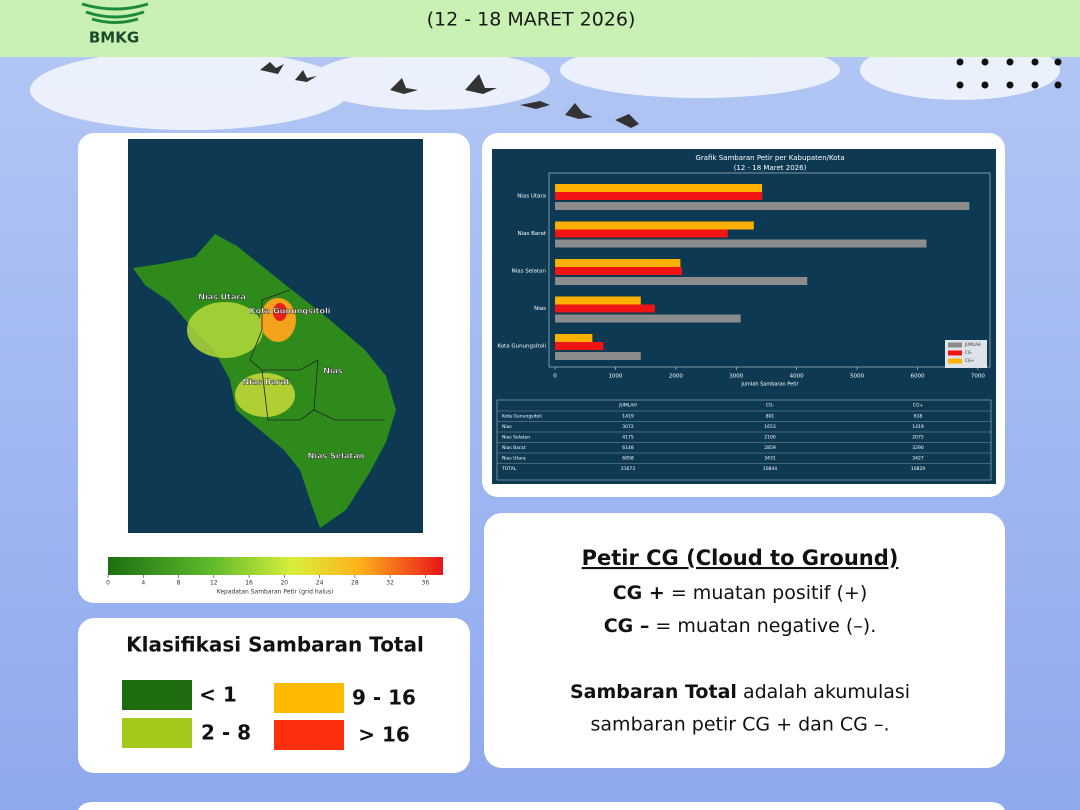  What do you see at coordinates (769, 385) in the screenshot?
I see `x-axis-label: Jumlah Sambaran Petir` at bounding box center [769, 385].